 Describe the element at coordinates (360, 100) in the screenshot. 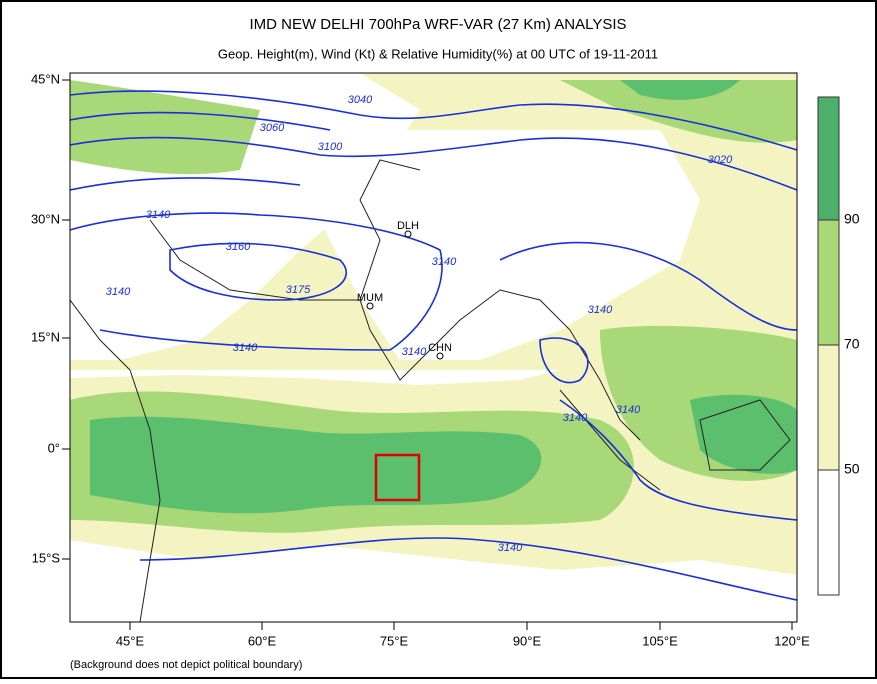

I see `contour-label: 3040` at that location.